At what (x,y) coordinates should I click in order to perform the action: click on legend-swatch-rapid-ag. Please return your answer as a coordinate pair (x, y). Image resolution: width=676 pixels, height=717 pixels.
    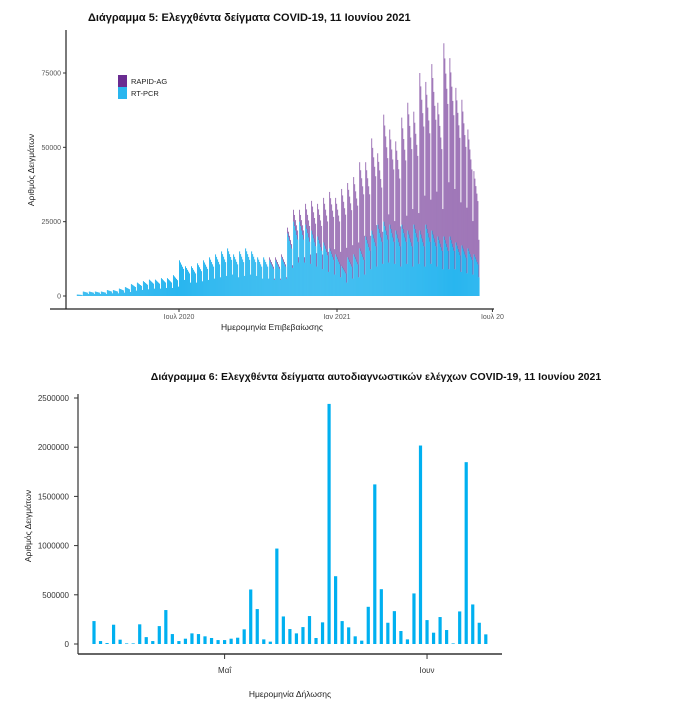
    Looking at the image, I should click on (122, 81).